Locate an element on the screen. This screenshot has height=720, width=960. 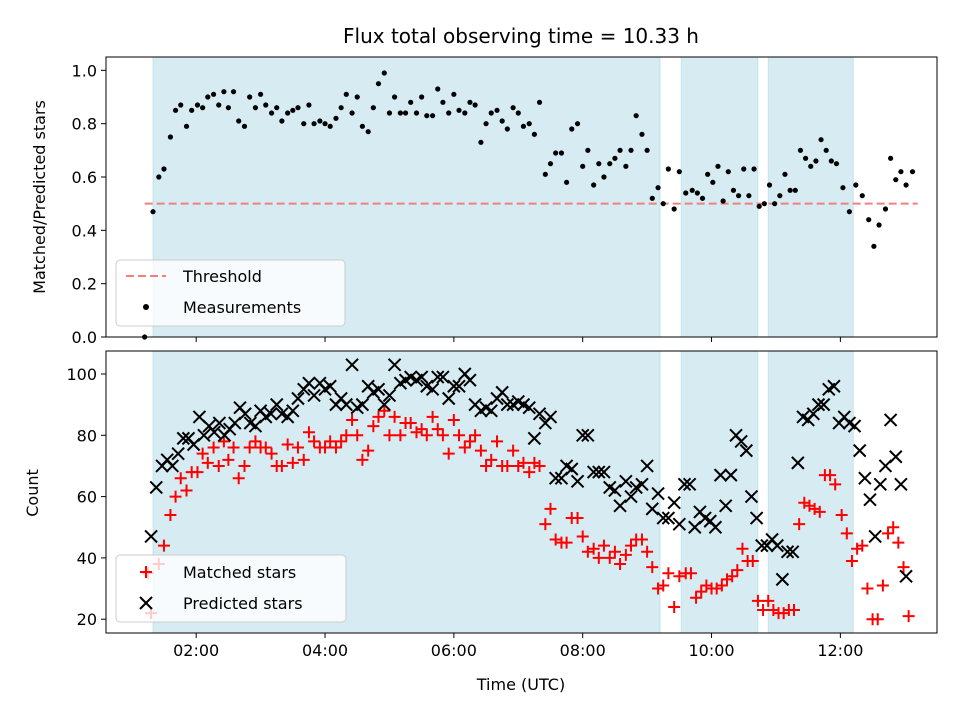
top-y-axis: 0.0 0.2 0.4 0.6 0.8 1.0 is located at coordinates (89, 204).